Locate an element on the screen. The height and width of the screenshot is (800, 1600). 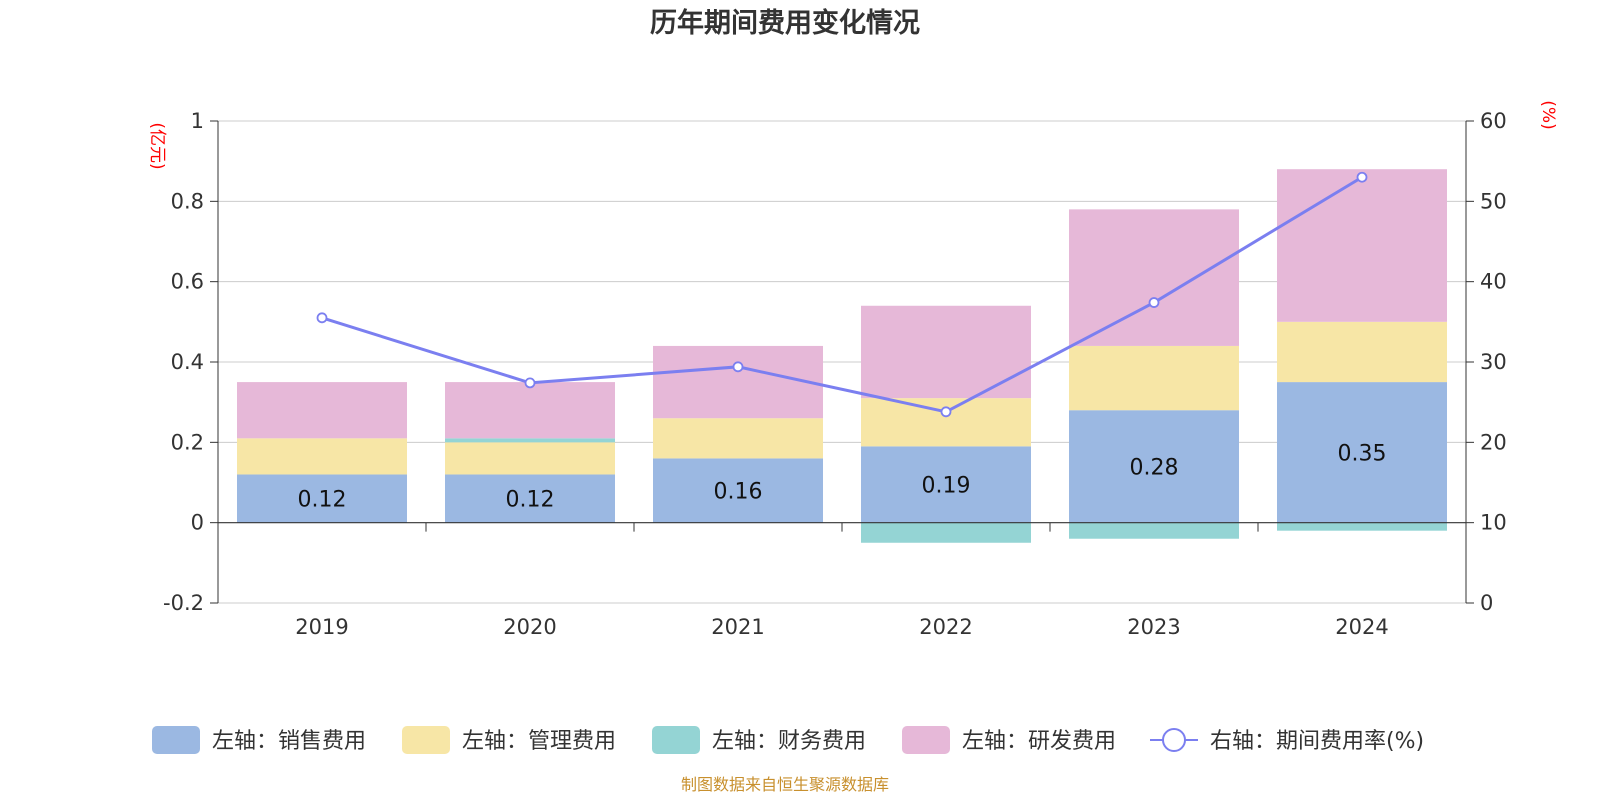
legend-label: 左轴：研发费用 is located at coordinates (1039, 741).